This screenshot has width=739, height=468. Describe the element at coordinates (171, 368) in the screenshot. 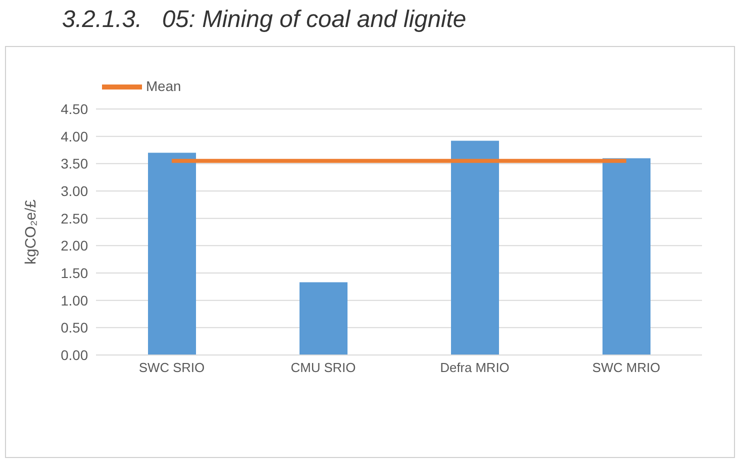

I see `x-tick-label: SWC SRIO` at that location.